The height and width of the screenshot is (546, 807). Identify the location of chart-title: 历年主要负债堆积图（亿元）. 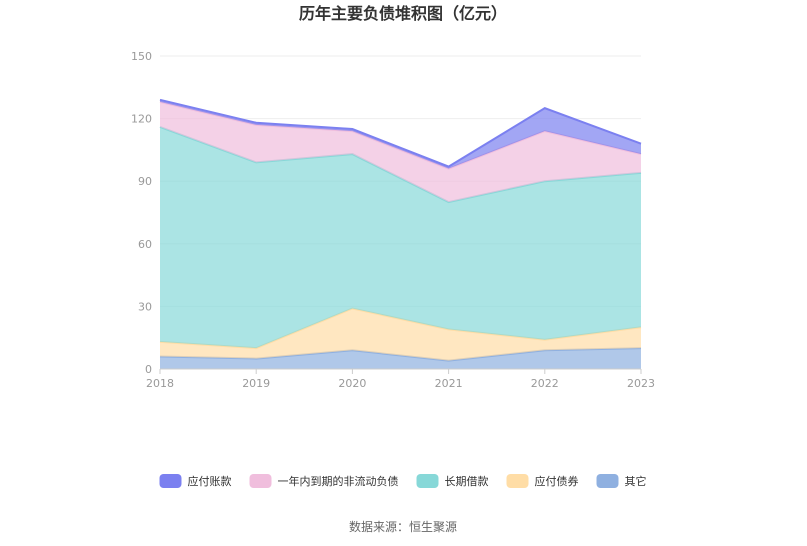
(403, 13).